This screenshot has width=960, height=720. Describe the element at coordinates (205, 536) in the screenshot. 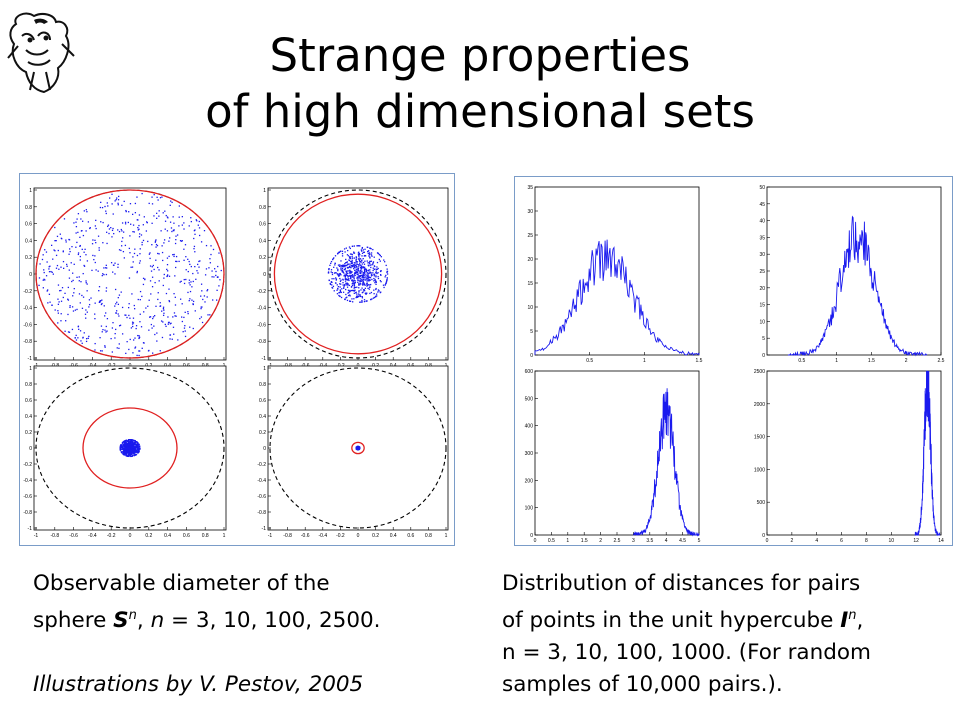

I see `x-tick-label: 0.8` at that location.